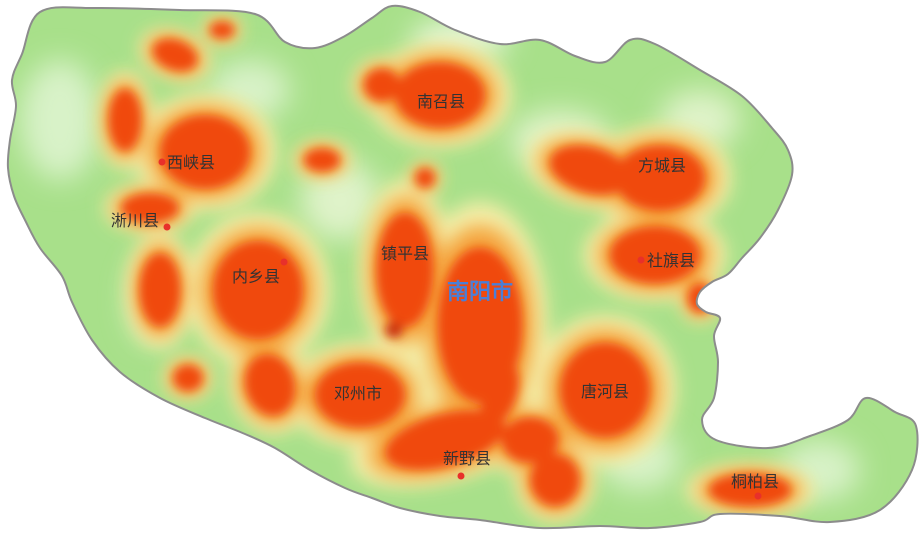 The height and width of the screenshot is (541, 921). What do you see at coordinates (135, 220) in the screenshot?
I see `county-label-xichuan: 淅川县` at bounding box center [135, 220].